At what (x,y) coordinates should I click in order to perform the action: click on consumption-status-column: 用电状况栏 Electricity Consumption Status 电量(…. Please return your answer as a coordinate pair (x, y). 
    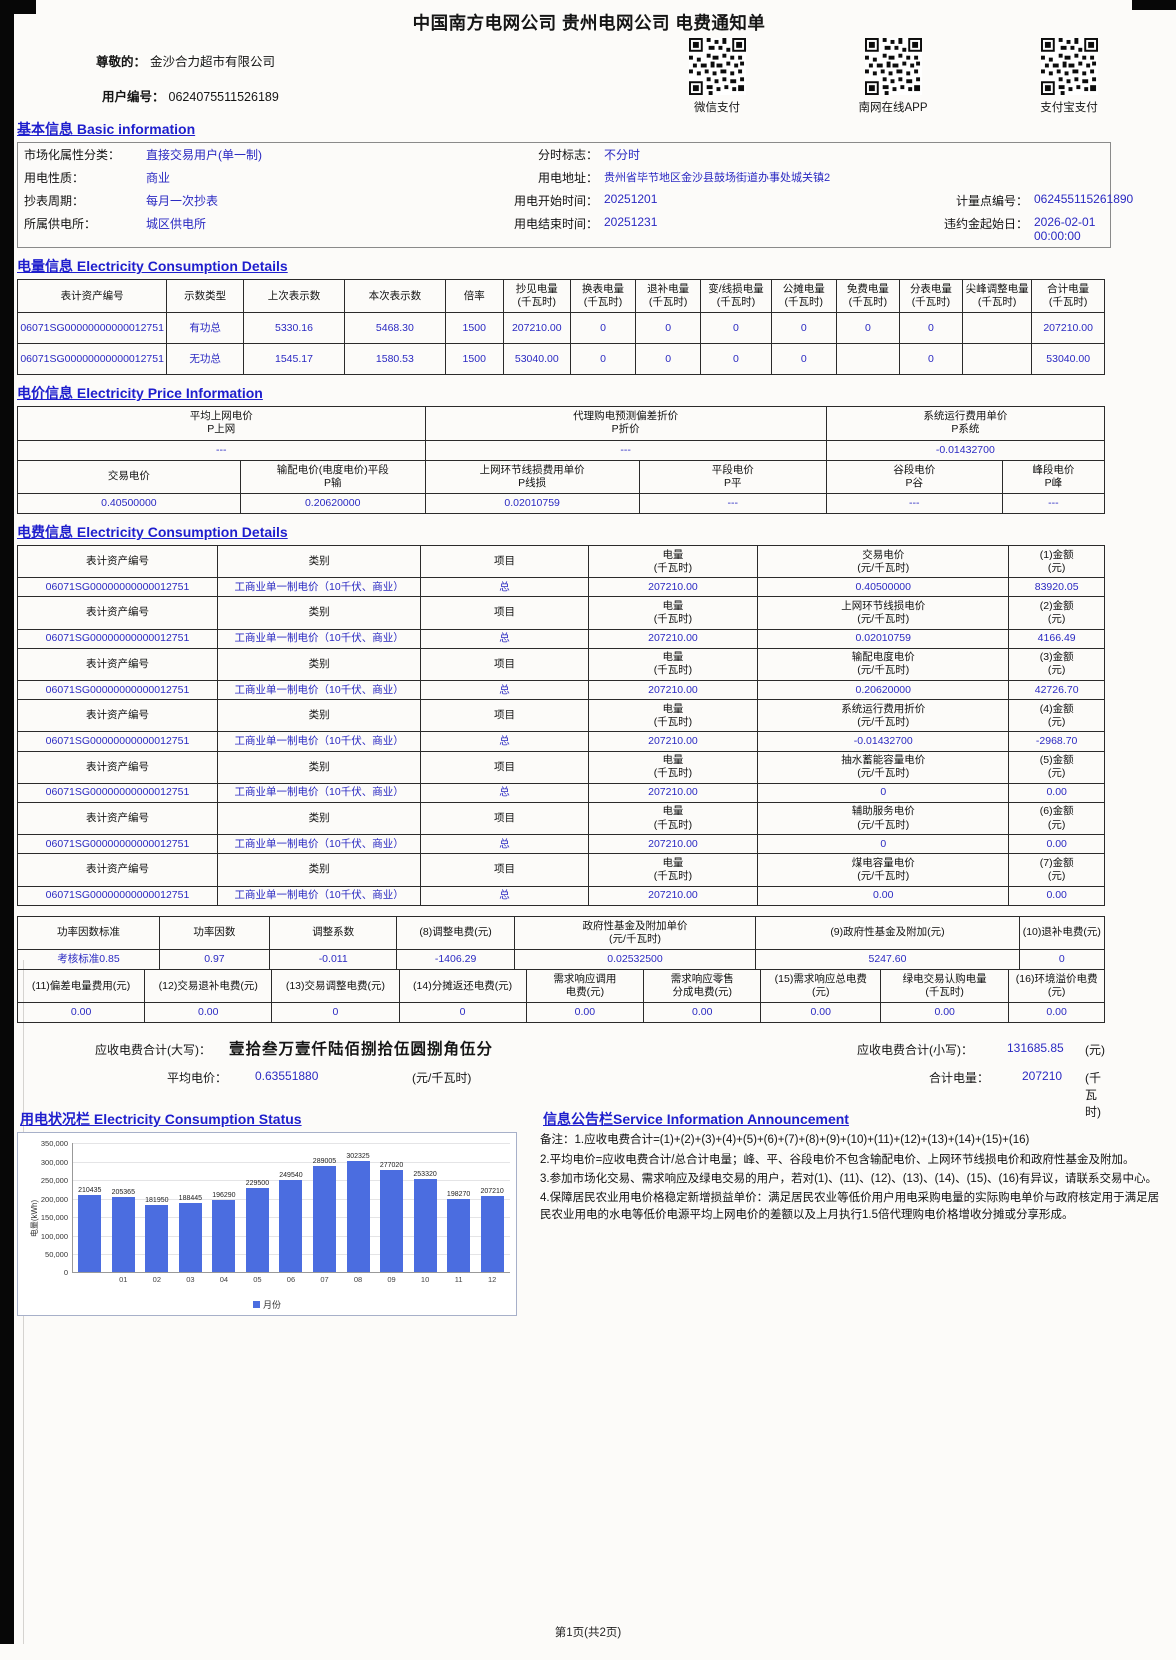
    Looking at the image, I should click on (269, 1209).